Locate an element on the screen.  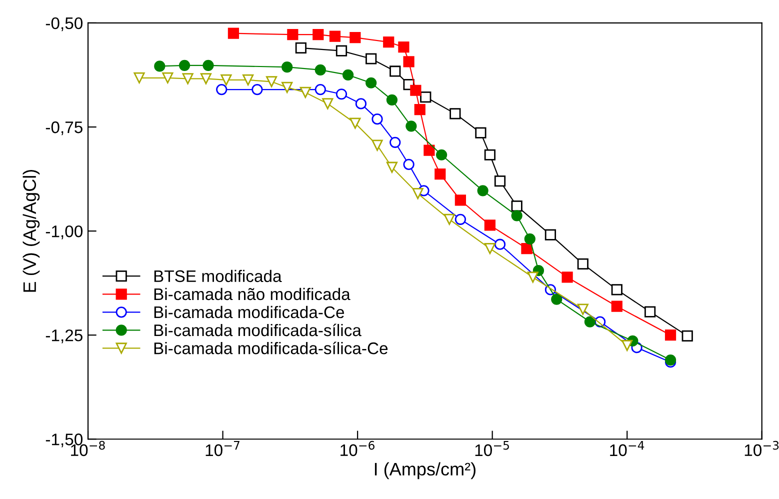
legend-label: BTSE modificada is located at coordinates (218, 276).